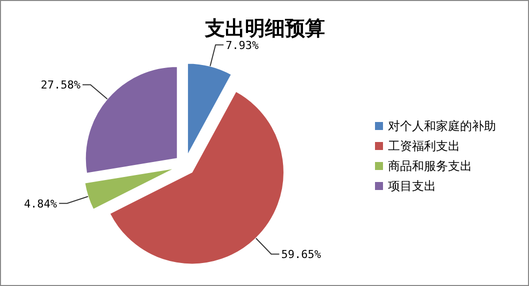  I want to click on data-label: 7.93%, so click(243, 45).